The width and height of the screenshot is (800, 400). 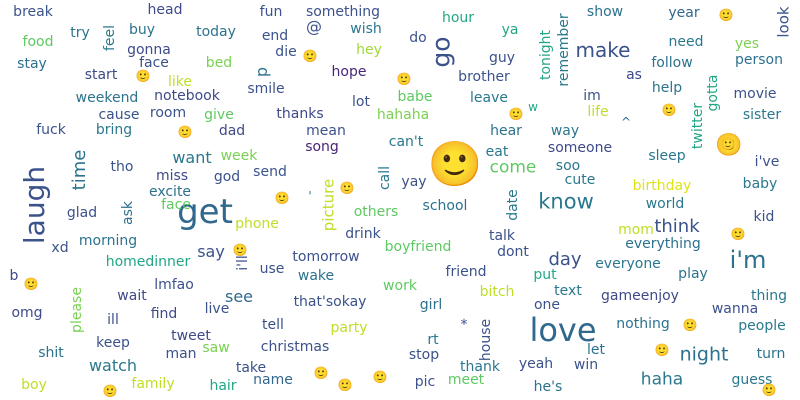 I want to click on word-boy: boy, so click(x=34, y=385).